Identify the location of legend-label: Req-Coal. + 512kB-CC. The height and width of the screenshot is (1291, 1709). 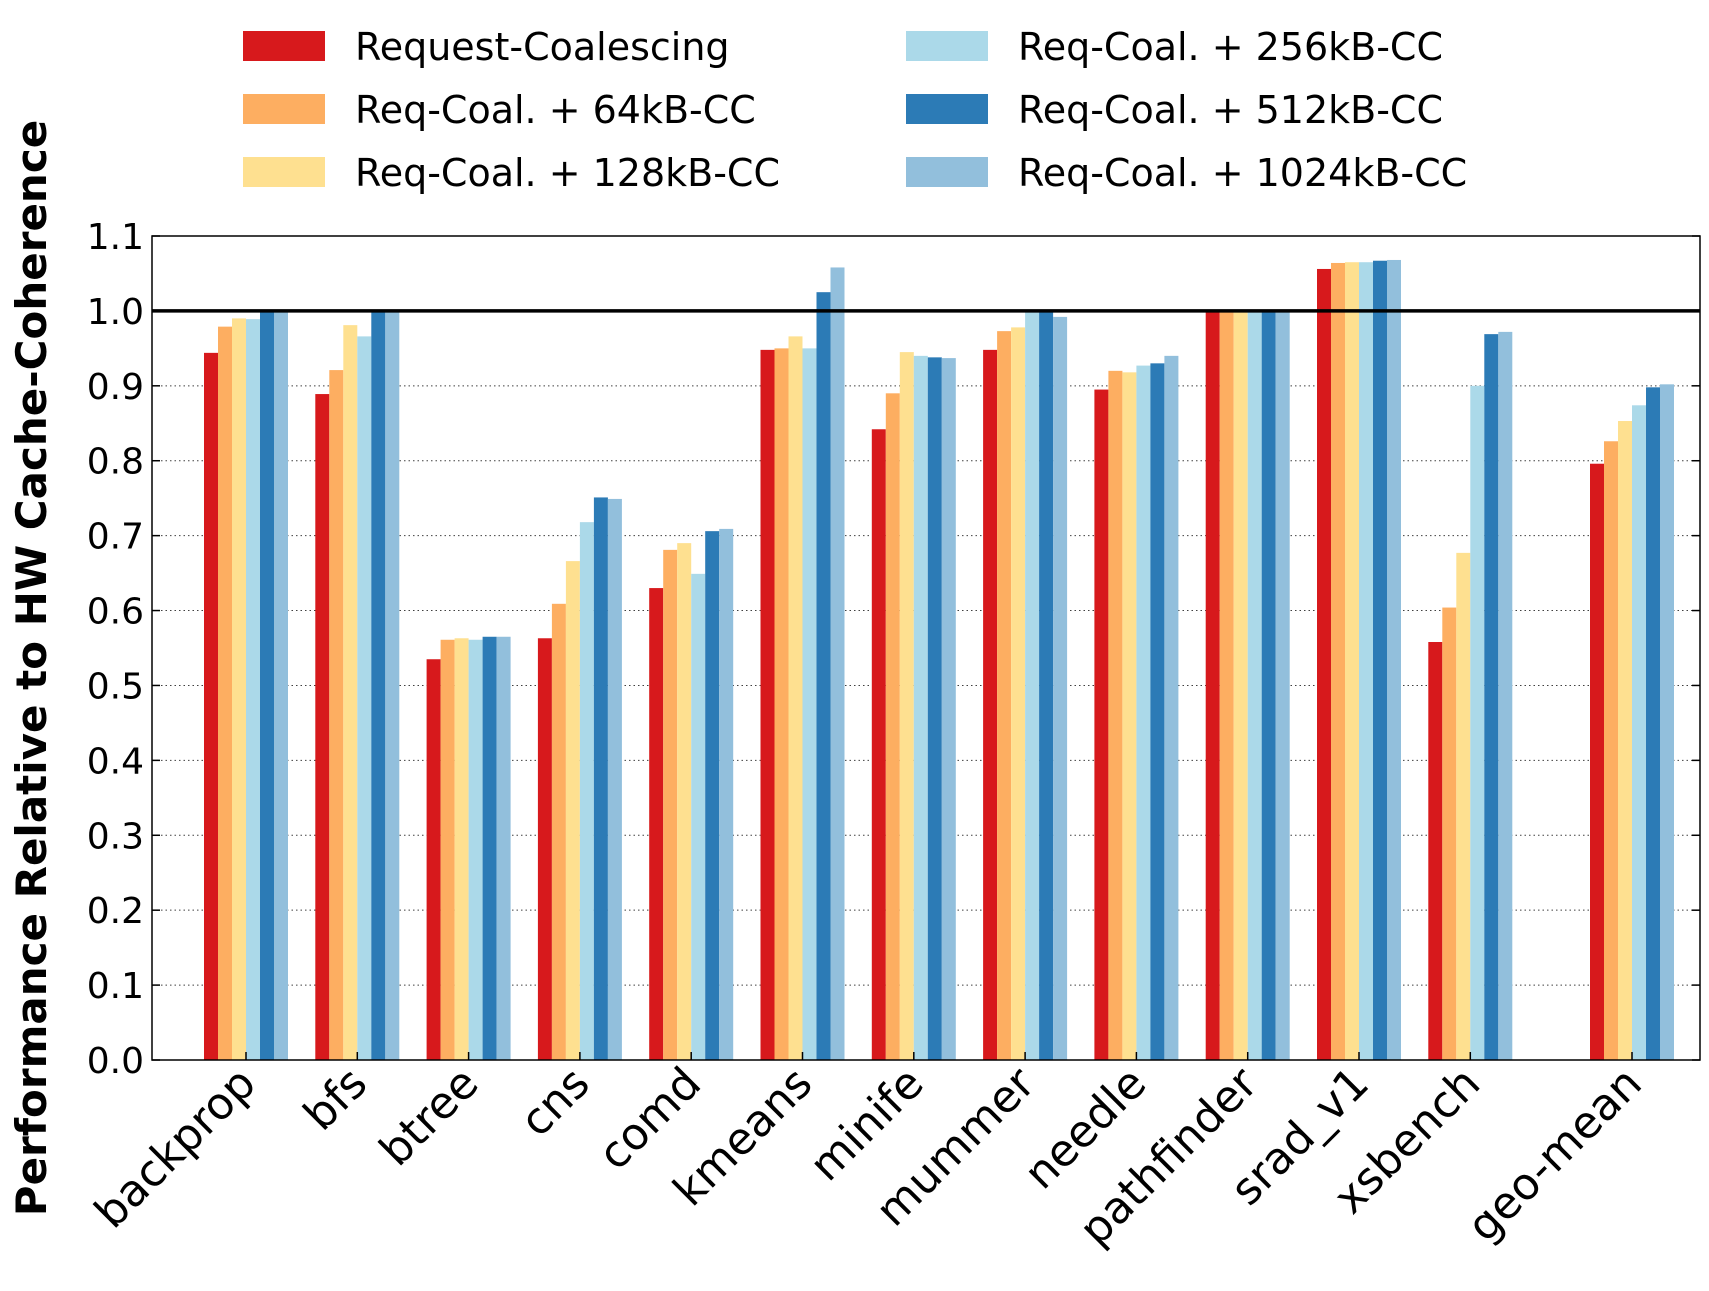
(1230, 110).